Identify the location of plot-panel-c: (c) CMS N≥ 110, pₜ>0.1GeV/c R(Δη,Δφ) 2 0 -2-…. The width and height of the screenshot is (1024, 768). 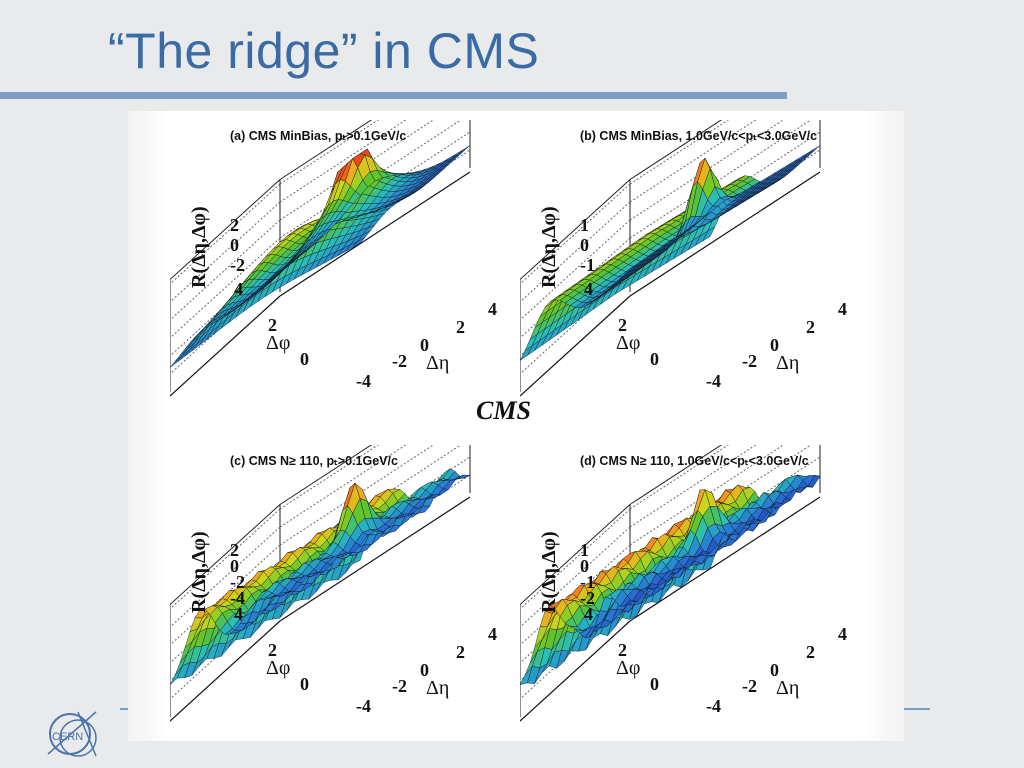
(350, 595).